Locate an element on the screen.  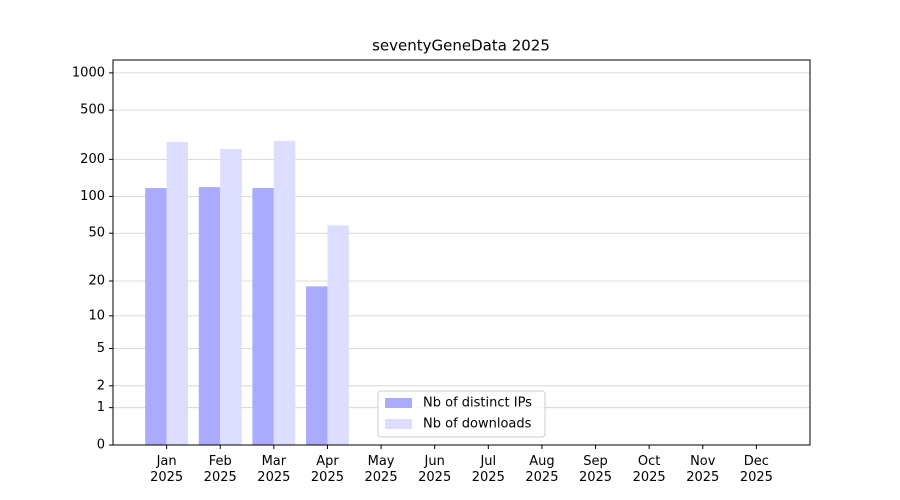
x-tick-label: Aug 2025 is located at coordinates (542, 469).